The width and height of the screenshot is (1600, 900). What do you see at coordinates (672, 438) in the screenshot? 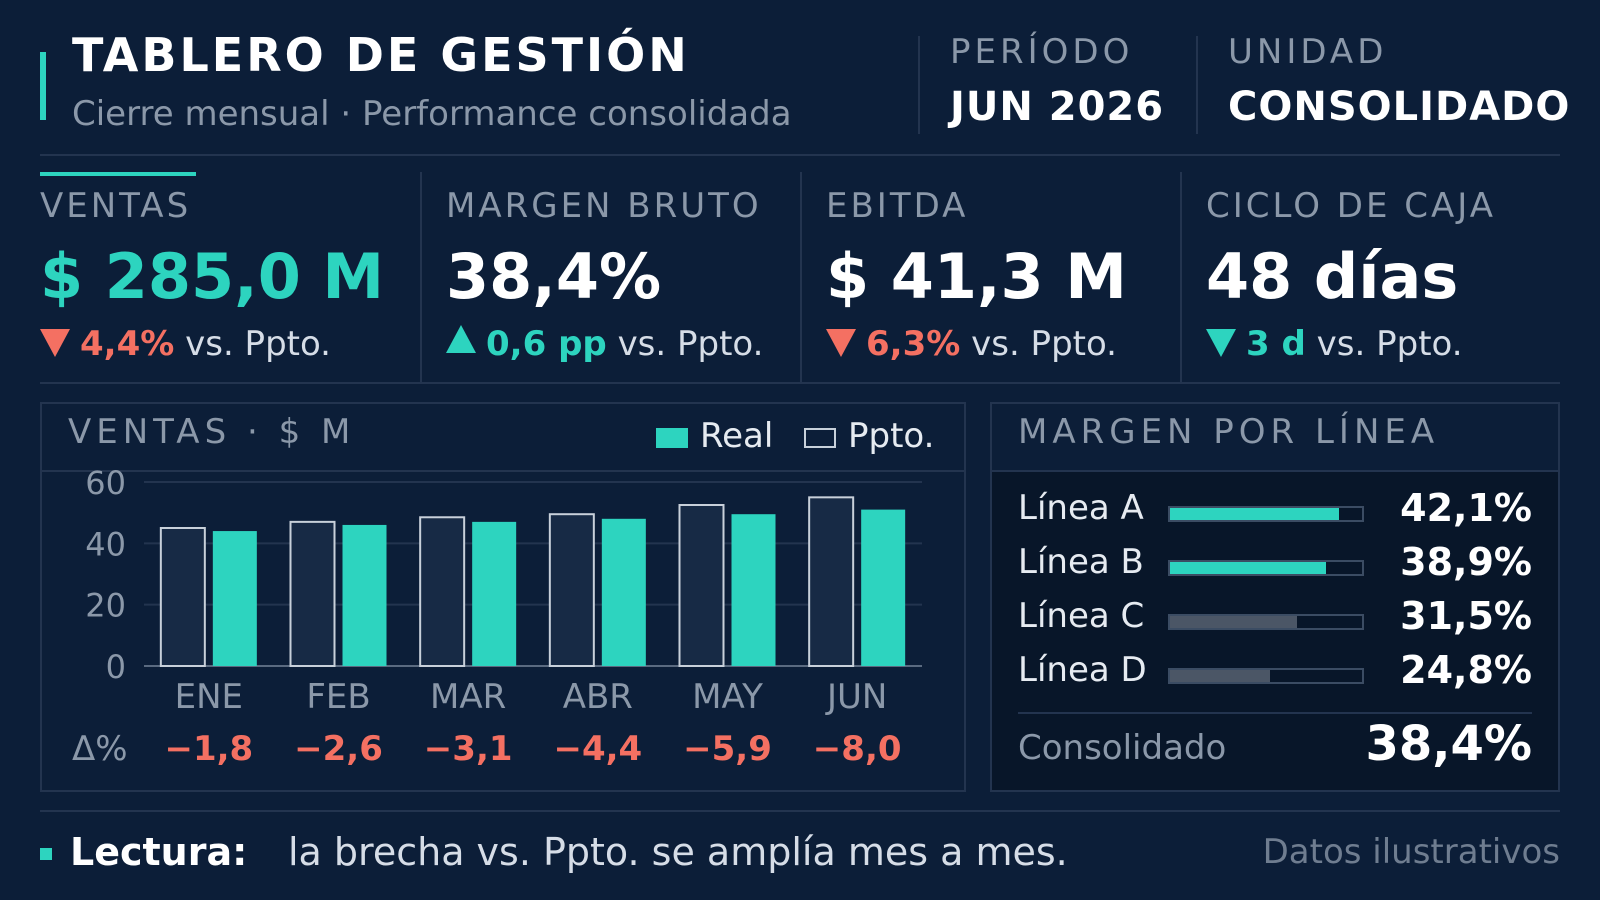
I see `legend-real-swatch` at bounding box center [672, 438].